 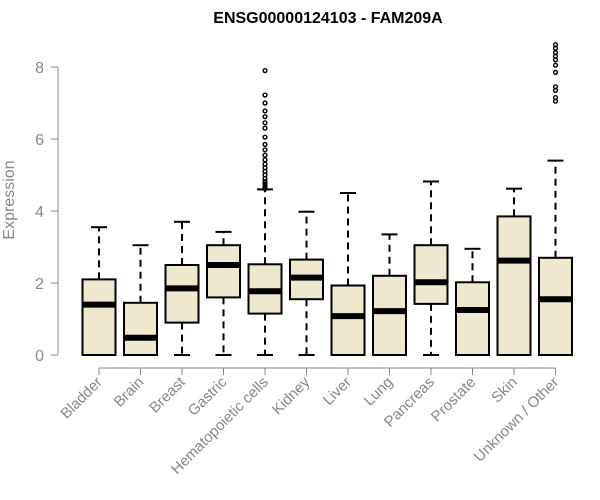 I want to click on box-prostate, so click(x=472, y=301).